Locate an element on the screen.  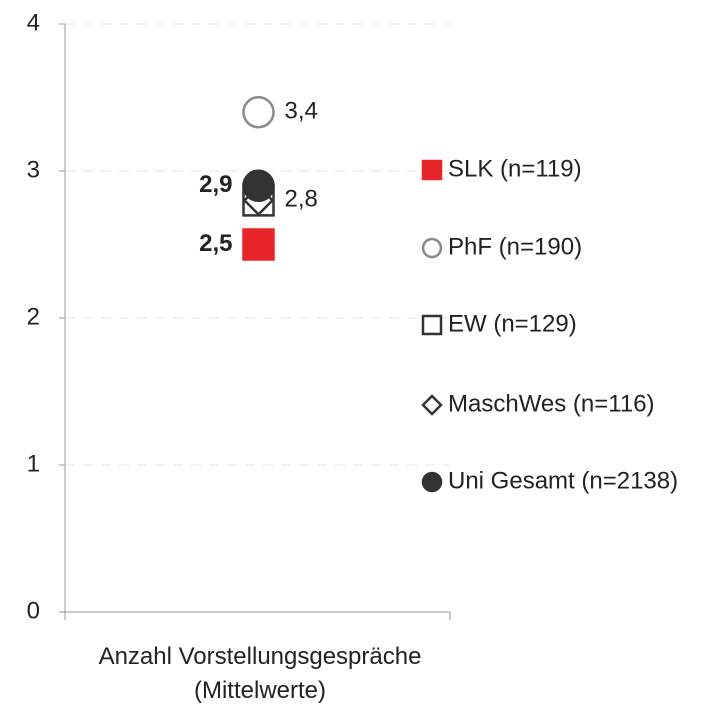
data-label: 2,8 is located at coordinates (301, 199).